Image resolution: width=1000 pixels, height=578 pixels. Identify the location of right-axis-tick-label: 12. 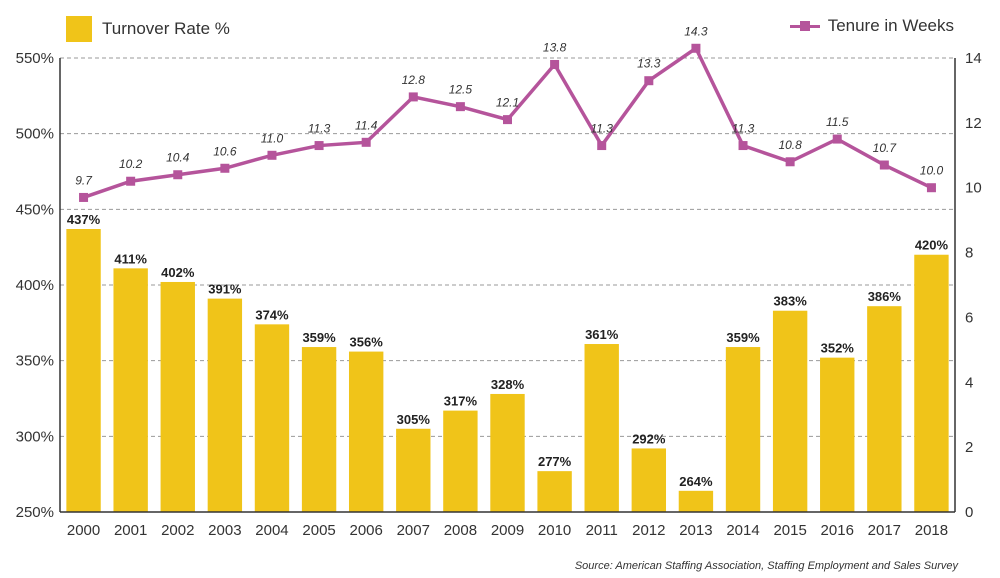
(973, 123).